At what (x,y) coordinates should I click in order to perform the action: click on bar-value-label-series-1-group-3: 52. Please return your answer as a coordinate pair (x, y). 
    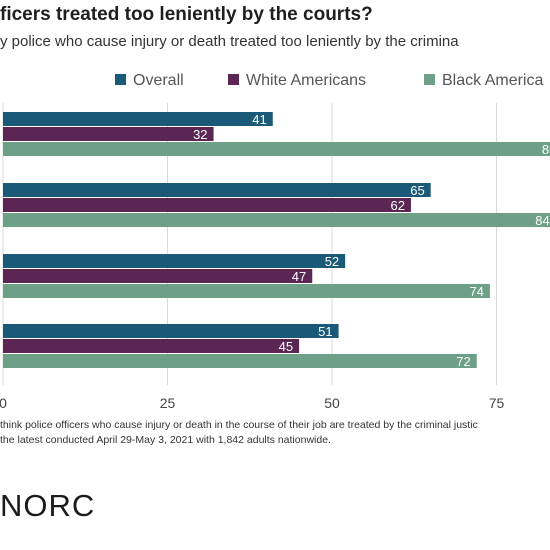
    Looking at the image, I should click on (332, 261).